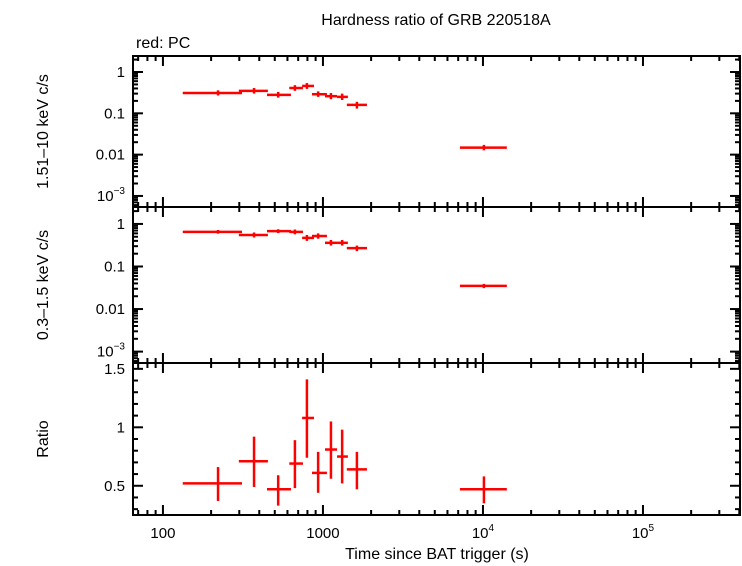 The height and width of the screenshot is (566, 742). Describe the element at coordinates (643, 532) in the screenshot. I see `x-tick-label: 10⁵` at that location.